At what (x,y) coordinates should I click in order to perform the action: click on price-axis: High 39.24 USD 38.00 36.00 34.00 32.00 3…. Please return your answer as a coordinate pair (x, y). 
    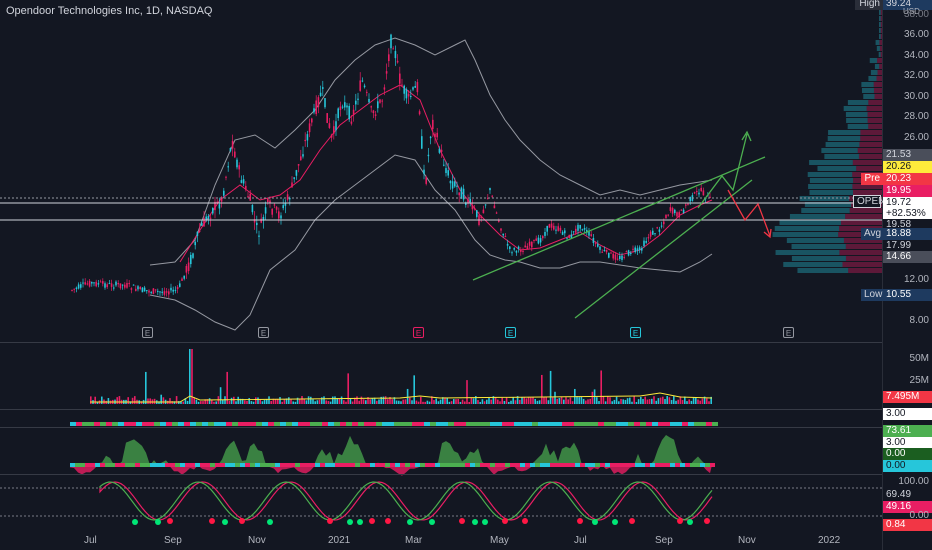
    Looking at the image, I should click on (892, 275).